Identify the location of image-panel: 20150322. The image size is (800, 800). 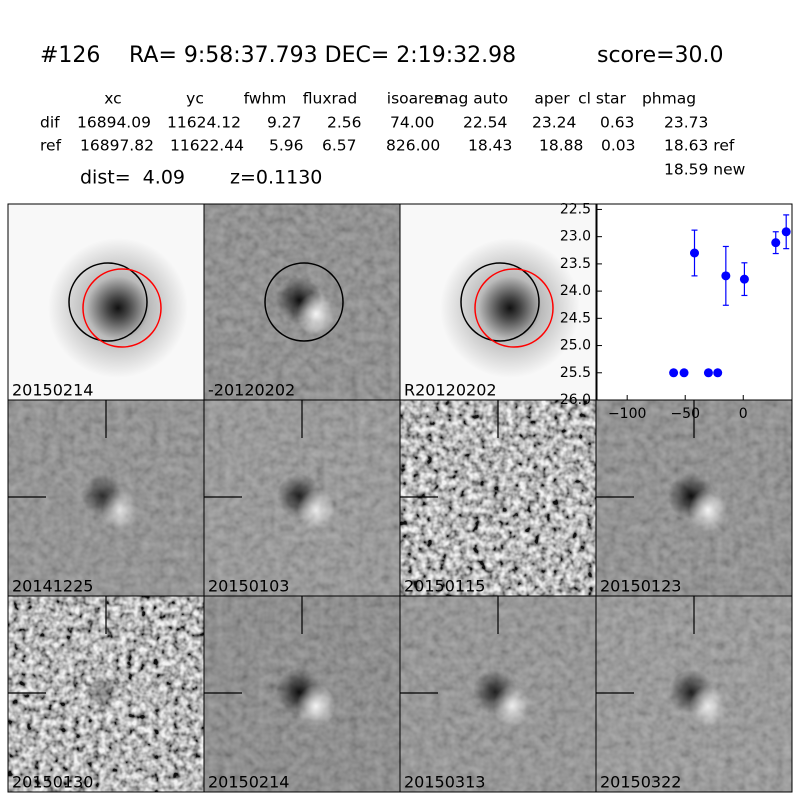
(694, 694).